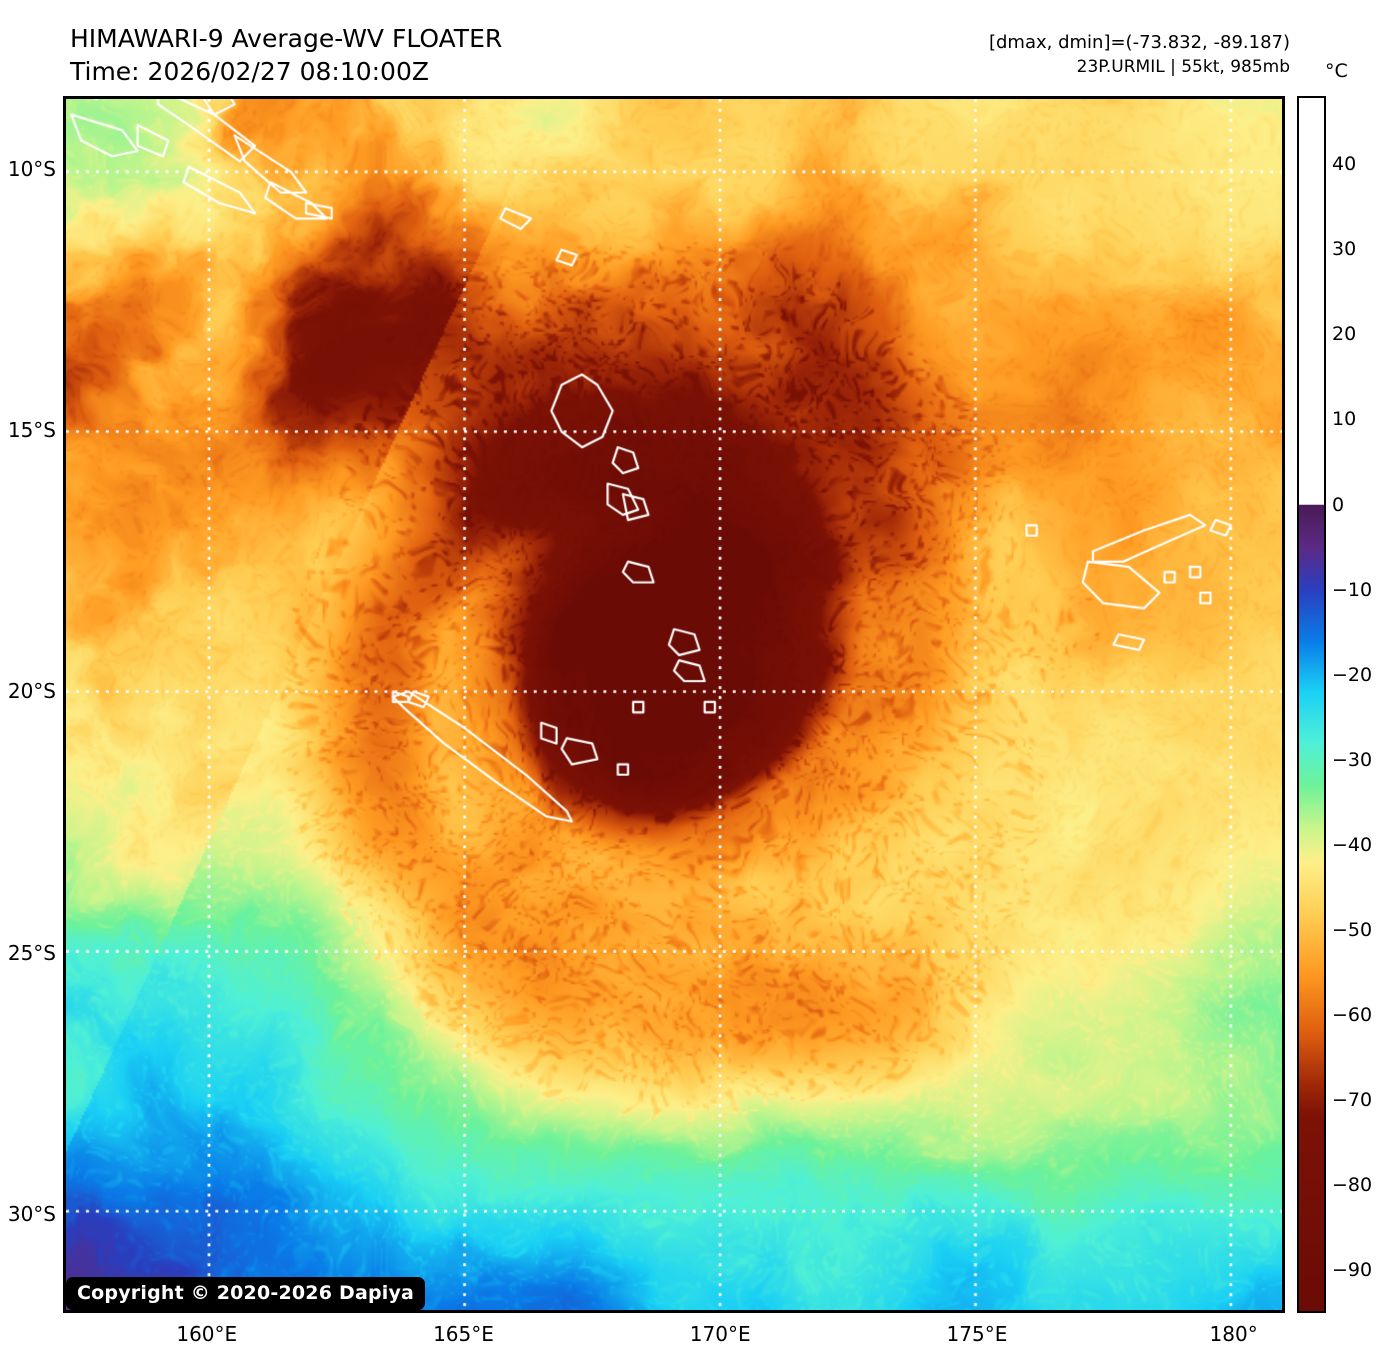 This screenshot has width=1388, height=1359. Describe the element at coordinates (1233, 1334) in the screenshot. I see `x-axis-tick-label: 180°` at that location.